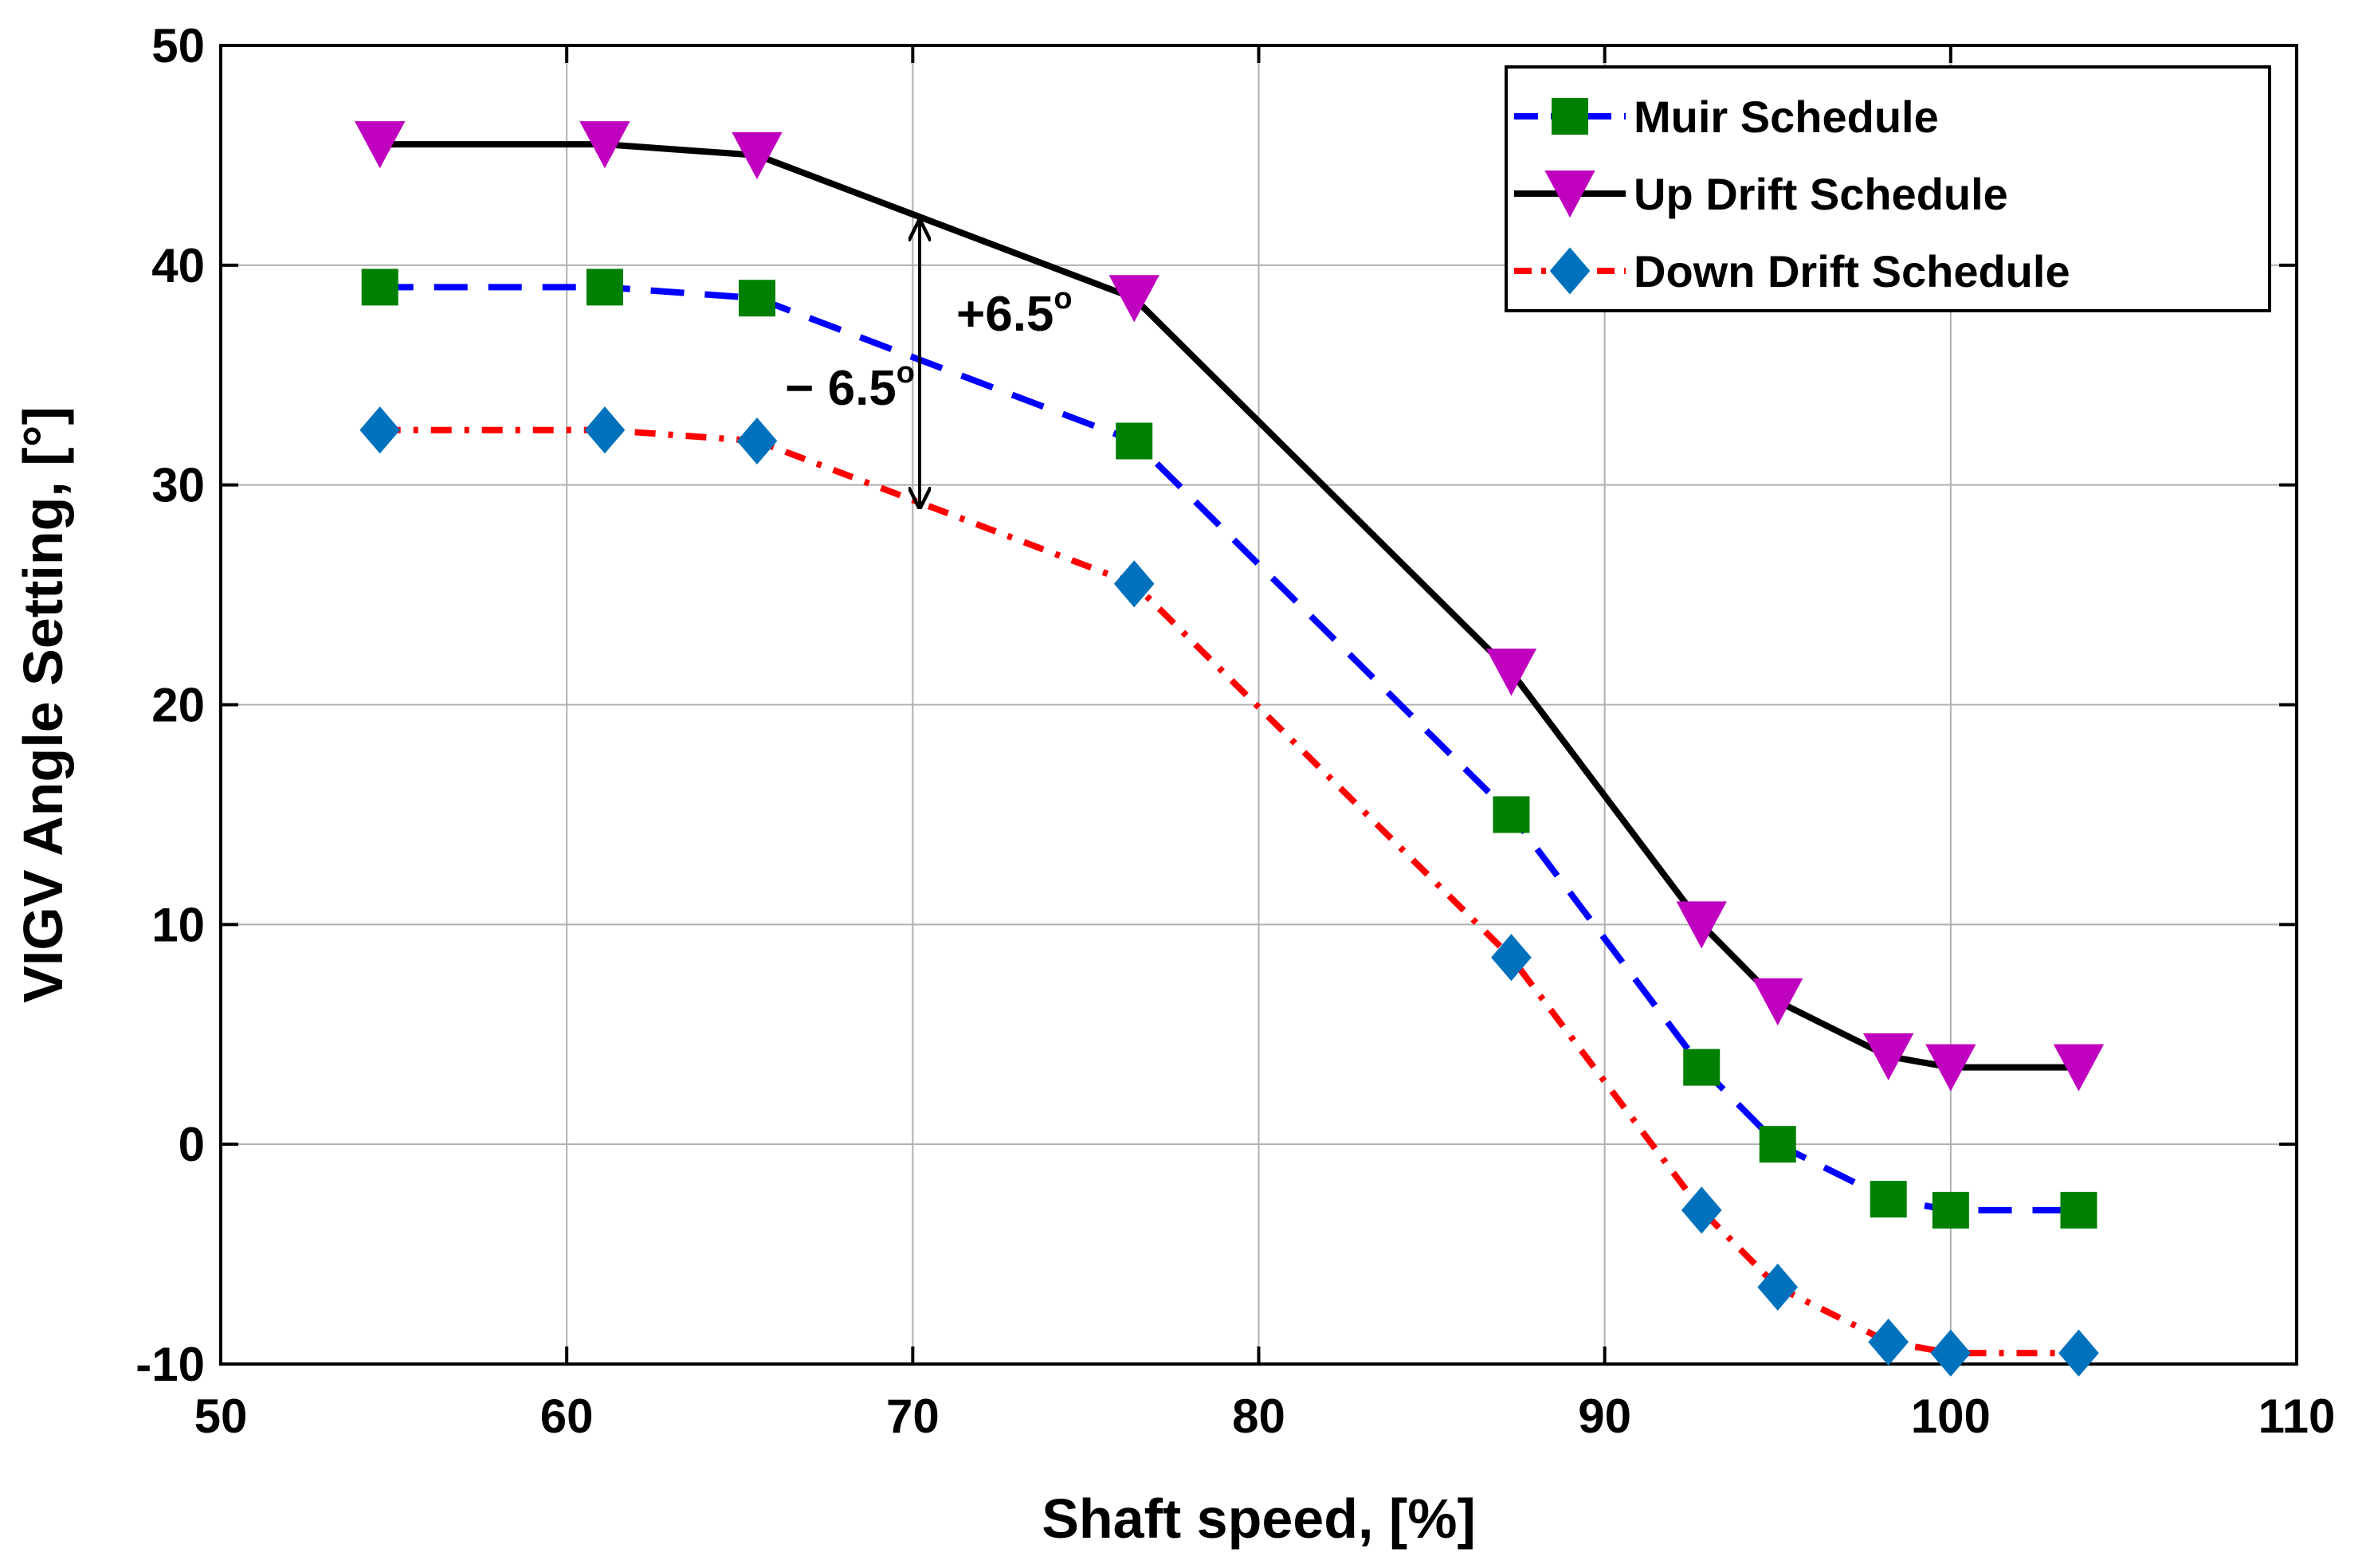 The image size is (2370, 1568). What do you see at coordinates (178, 265) in the screenshot?
I see `y-tick-label: 40` at bounding box center [178, 265].